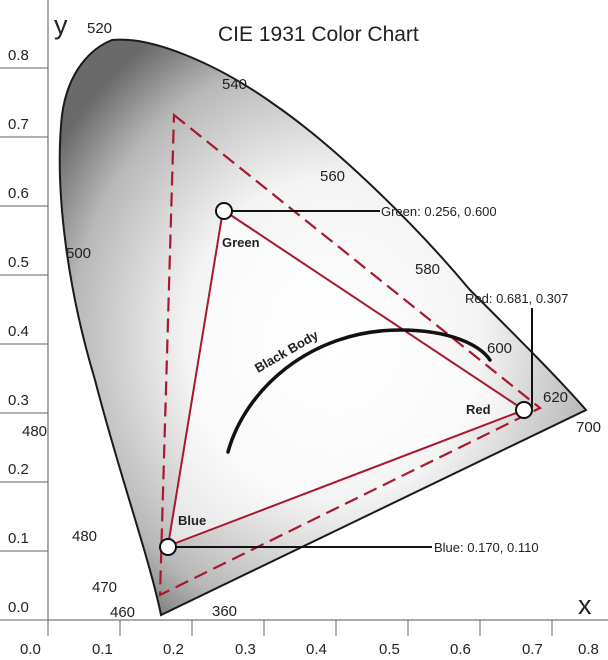  Describe the element at coordinates (585, 605) in the screenshot. I see `x-axis-label: x` at that location.